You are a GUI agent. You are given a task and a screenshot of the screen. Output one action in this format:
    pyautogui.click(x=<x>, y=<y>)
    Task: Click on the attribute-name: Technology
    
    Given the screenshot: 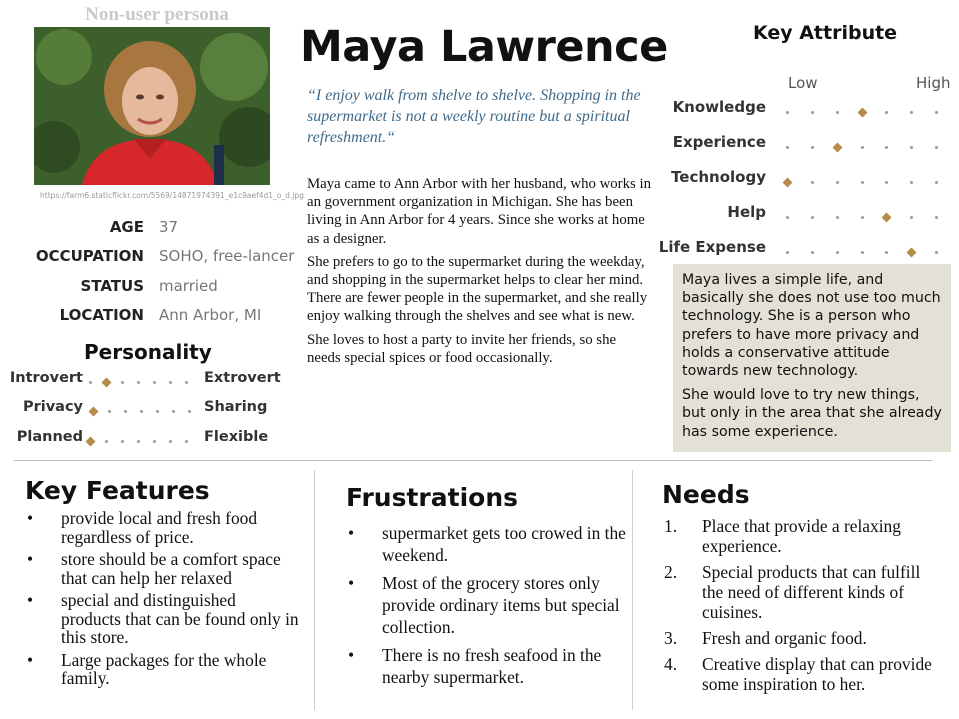 What is the action you would take?
    pyautogui.click(x=718, y=177)
    